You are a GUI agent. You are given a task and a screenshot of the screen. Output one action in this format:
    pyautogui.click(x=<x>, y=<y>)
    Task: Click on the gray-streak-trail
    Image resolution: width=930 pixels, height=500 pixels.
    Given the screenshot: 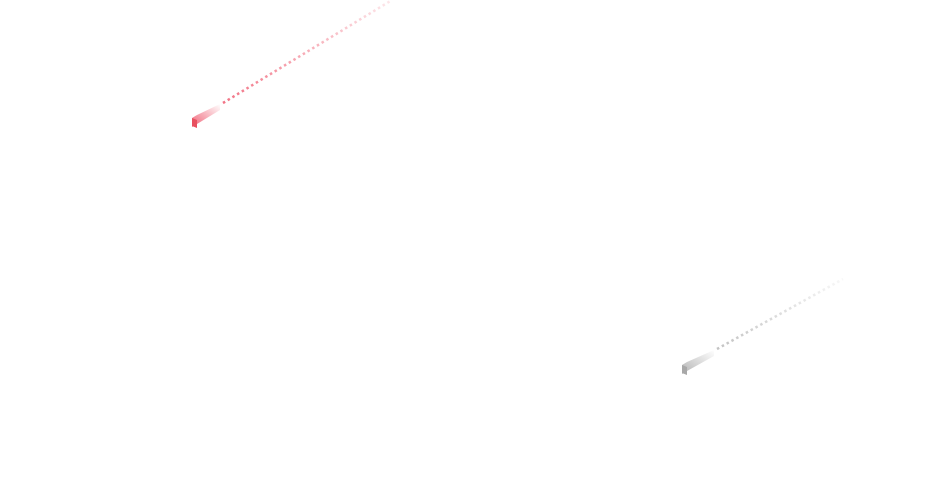 What is the action you would take?
    pyautogui.click(x=780, y=314)
    